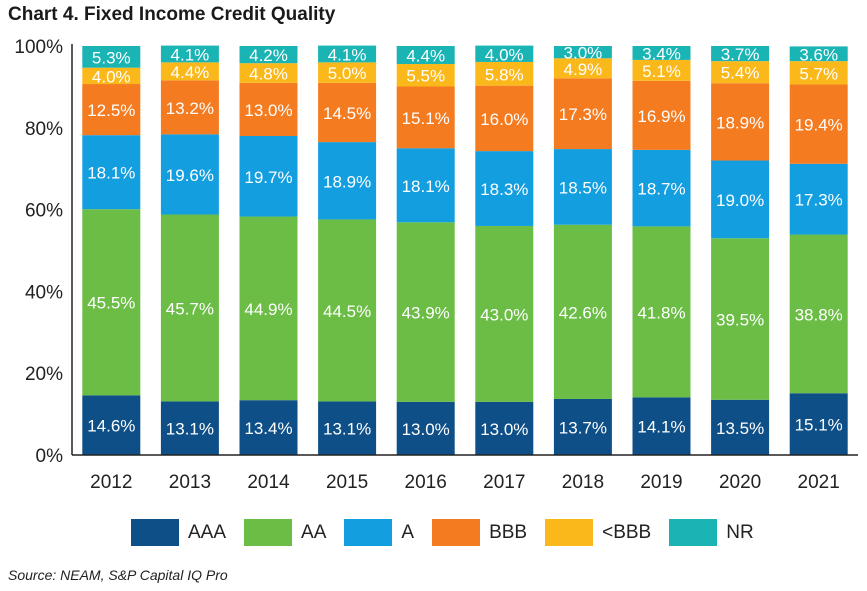 The height and width of the screenshot is (591, 867). Describe the element at coordinates (268, 55) in the screenshot. I see `bar-nr-2014` at that location.